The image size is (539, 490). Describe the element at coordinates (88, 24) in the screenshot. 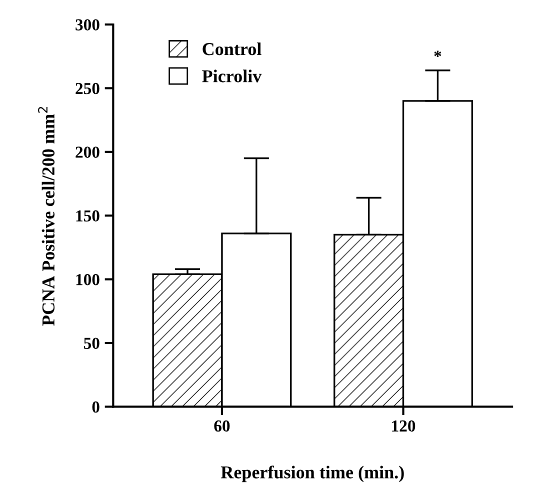

I see `y-tick-label: 300` at that location.